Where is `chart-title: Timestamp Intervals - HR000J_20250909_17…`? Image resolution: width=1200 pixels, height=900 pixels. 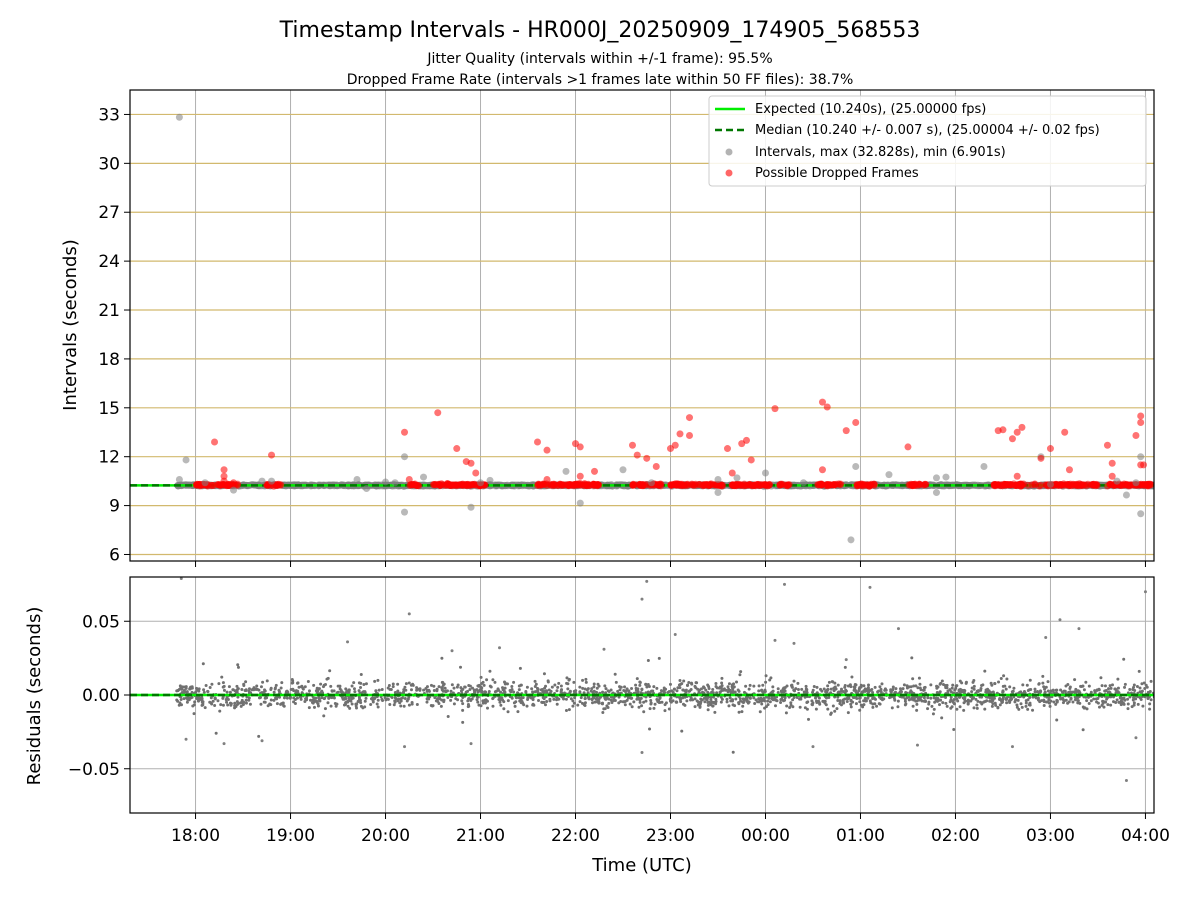 chart-title: Timestamp Intervals - HR000J_20250909_17… is located at coordinates (600, 30).